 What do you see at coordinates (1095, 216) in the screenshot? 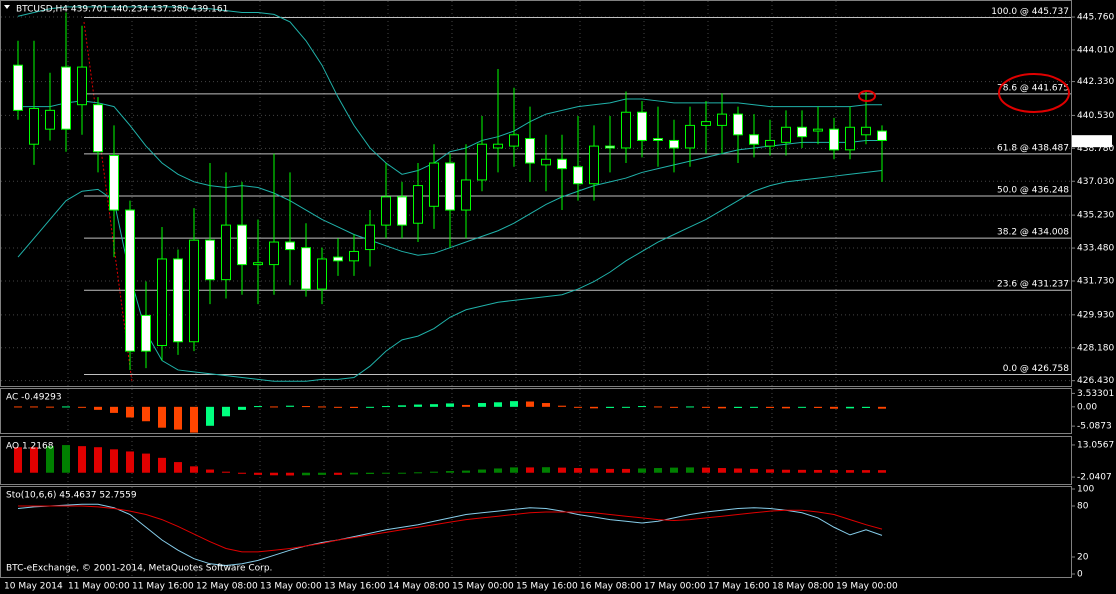
I see `y-tick-label: 435.230` at bounding box center [1095, 216].